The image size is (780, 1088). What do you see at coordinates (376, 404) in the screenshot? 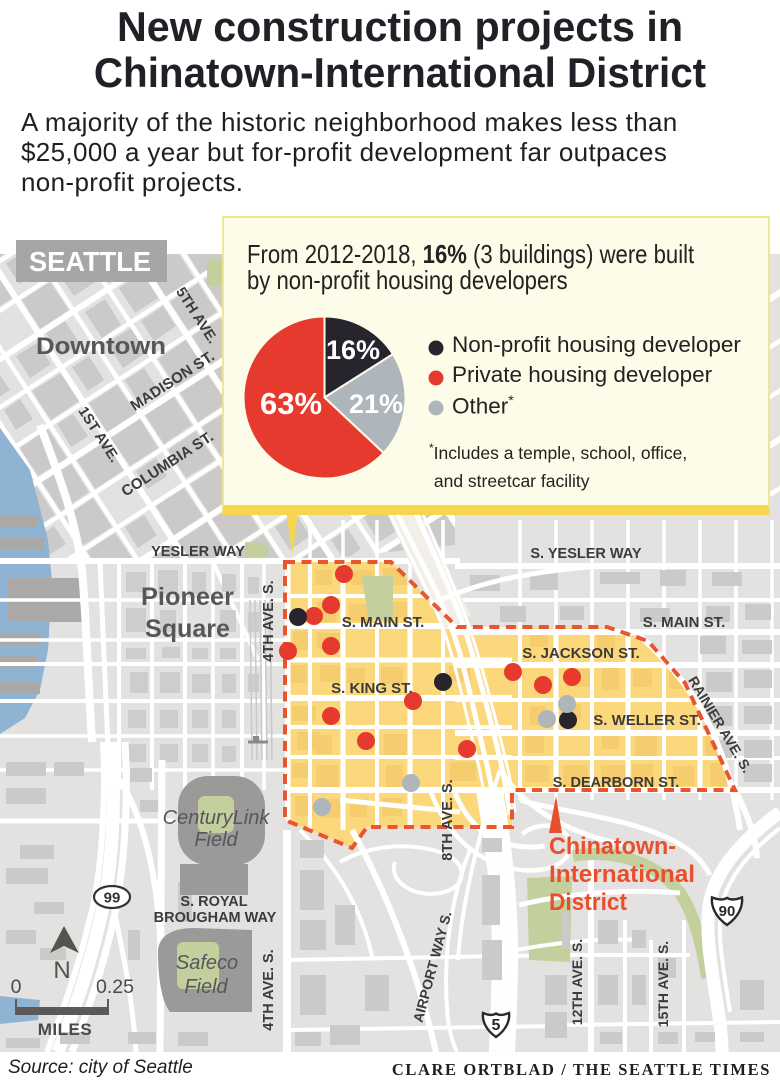
I see `svg-text: 21%` at bounding box center [376, 404].